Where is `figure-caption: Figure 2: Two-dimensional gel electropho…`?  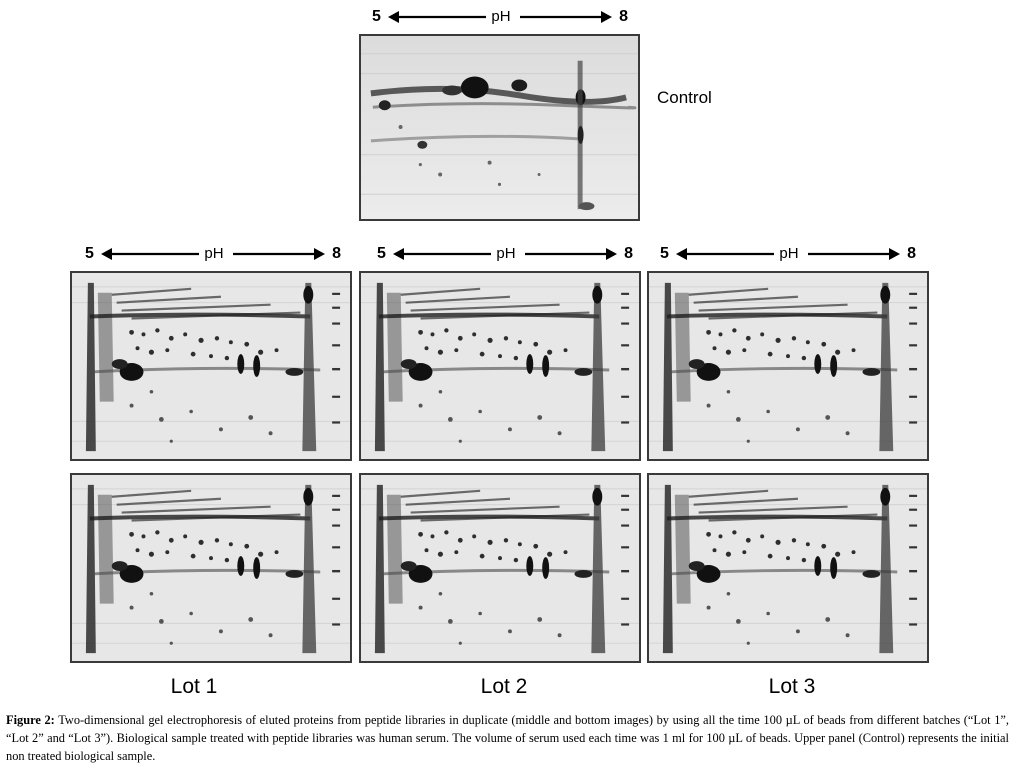 figure-caption: Figure 2: Two-dimensional gel electropho… is located at coordinates (507, 738).